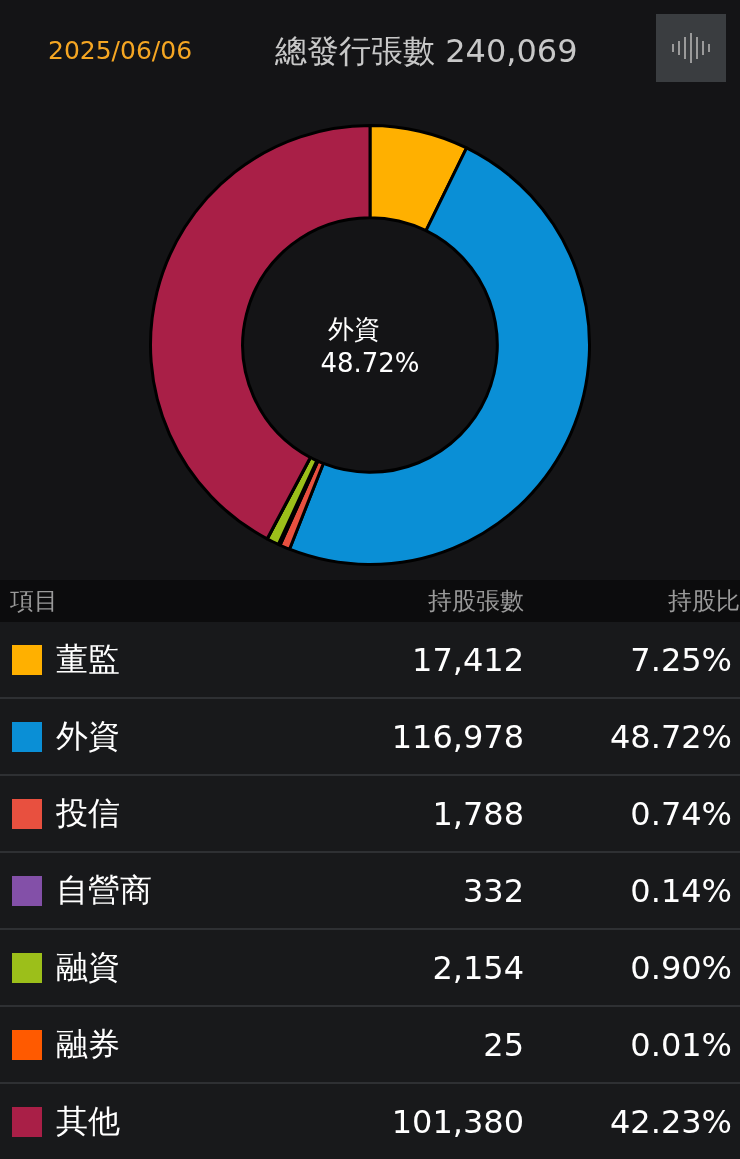 This screenshot has width=740, height=1159. Describe the element at coordinates (120, 50) in the screenshot. I see `chart-subtitle: 2025/06/06` at that location.